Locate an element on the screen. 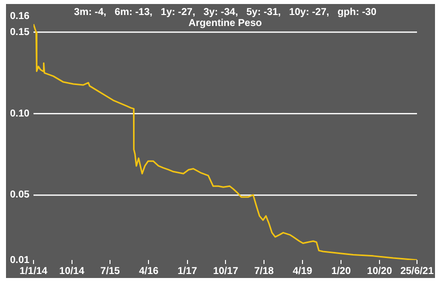 This screenshot has height=282, width=445. x-tick-label: 7/15 is located at coordinates (110, 271).